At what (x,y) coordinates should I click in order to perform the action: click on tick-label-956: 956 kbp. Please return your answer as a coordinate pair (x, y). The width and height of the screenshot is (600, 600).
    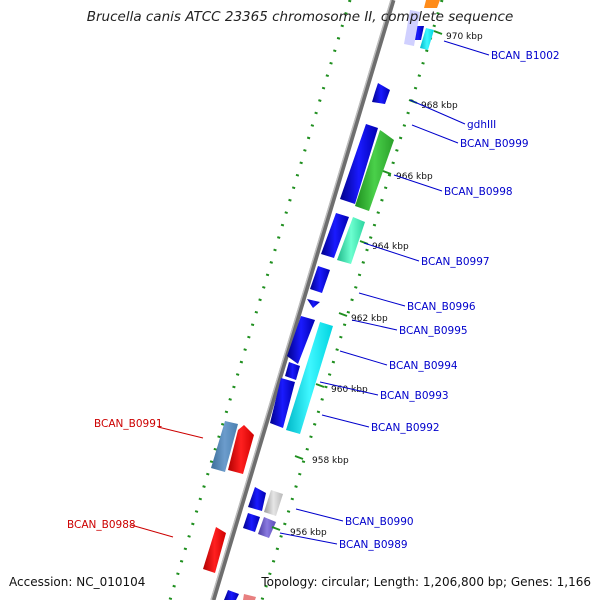
    Looking at the image, I should click on (308, 533).